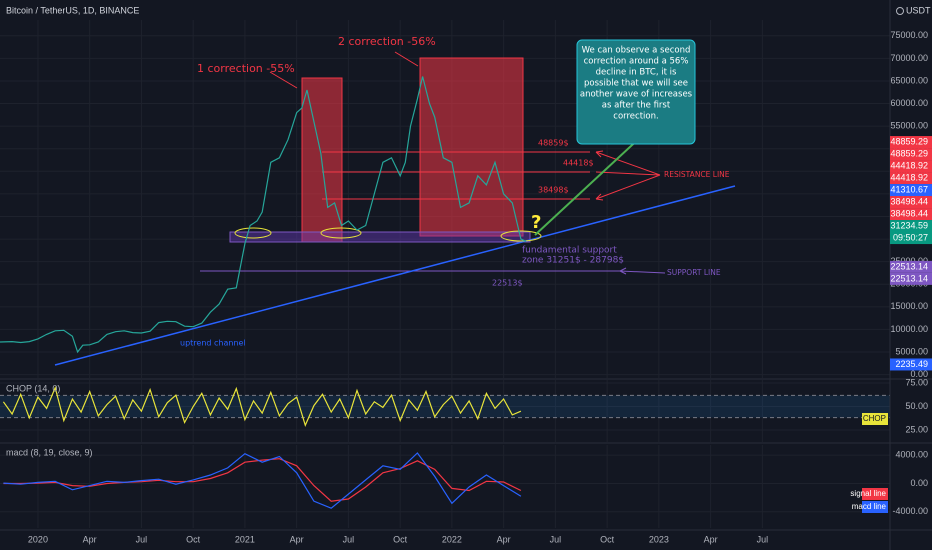 The height and width of the screenshot is (550, 932). Describe the element at coordinates (72, 10) in the screenshot. I see `chart-title: Bitcoin / TetherUS, 1D, BINANCE` at that location.